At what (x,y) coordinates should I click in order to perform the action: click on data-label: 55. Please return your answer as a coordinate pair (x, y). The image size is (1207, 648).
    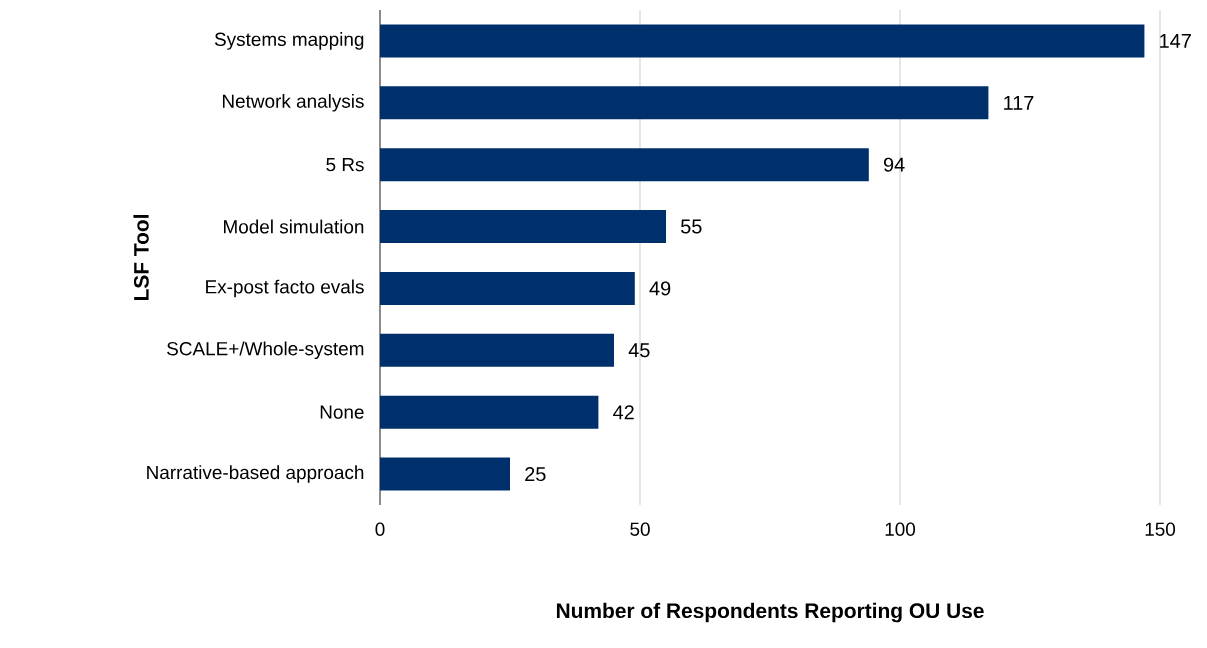
    Looking at the image, I should click on (691, 226).